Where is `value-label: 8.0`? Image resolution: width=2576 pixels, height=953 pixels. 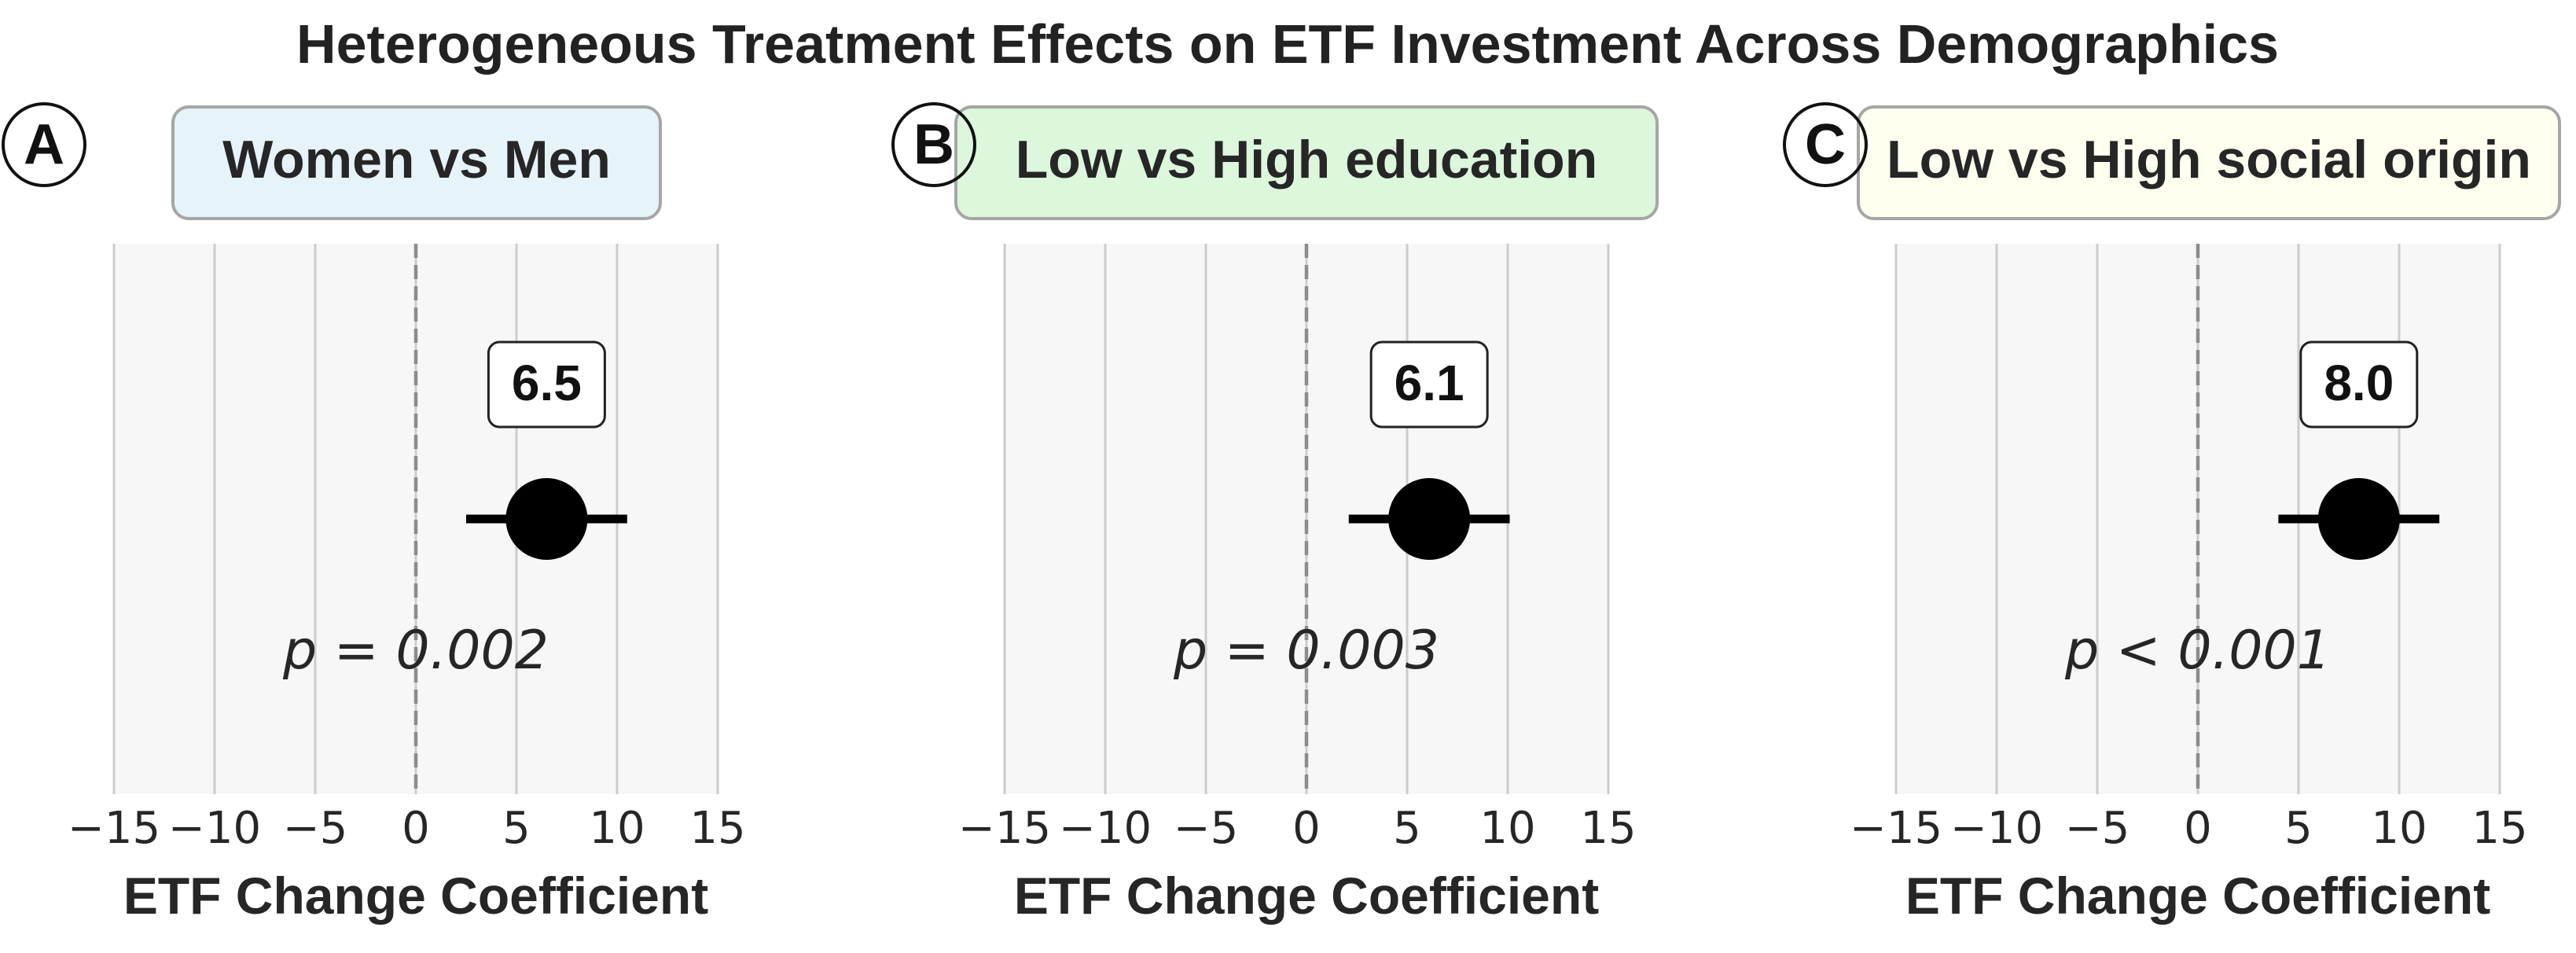
value-label: 8.0 is located at coordinates (2359, 383).